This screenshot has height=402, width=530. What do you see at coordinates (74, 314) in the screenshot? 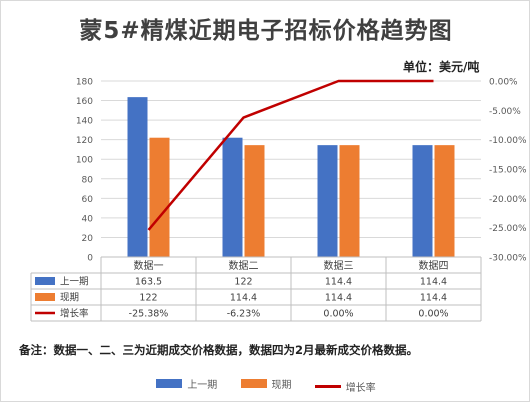
I see `table-series-name: 增长率` at bounding box center [74, 314].